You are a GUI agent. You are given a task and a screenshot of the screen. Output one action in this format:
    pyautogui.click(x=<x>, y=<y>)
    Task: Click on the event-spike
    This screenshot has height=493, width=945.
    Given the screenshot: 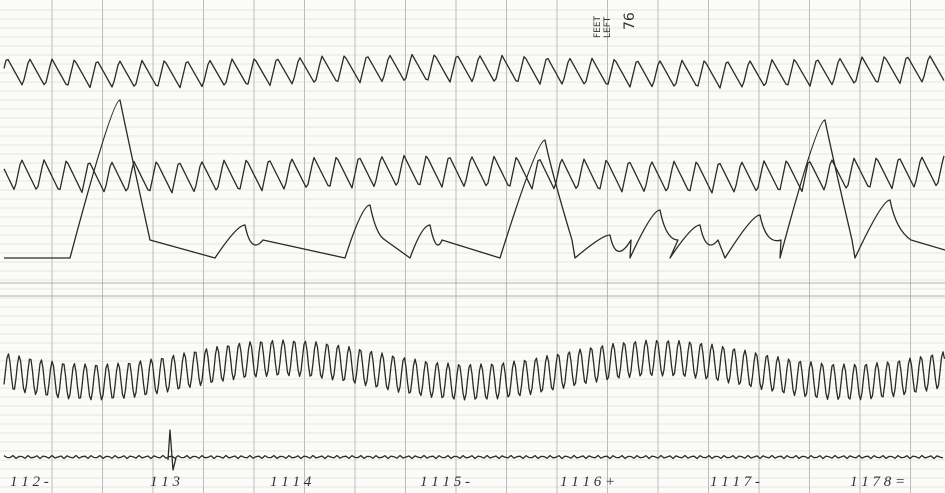 What is the action you would take?
    pyautogui.click(x=172, y=450)
    